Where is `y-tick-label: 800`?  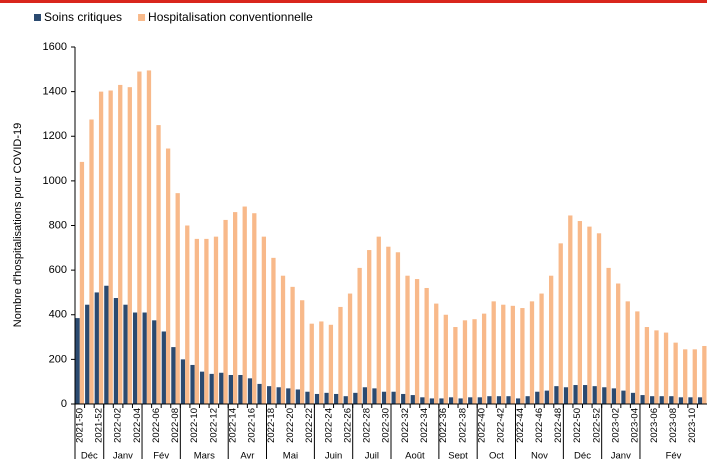
y-tick-label: 800 is located at coordinates (58, 225).